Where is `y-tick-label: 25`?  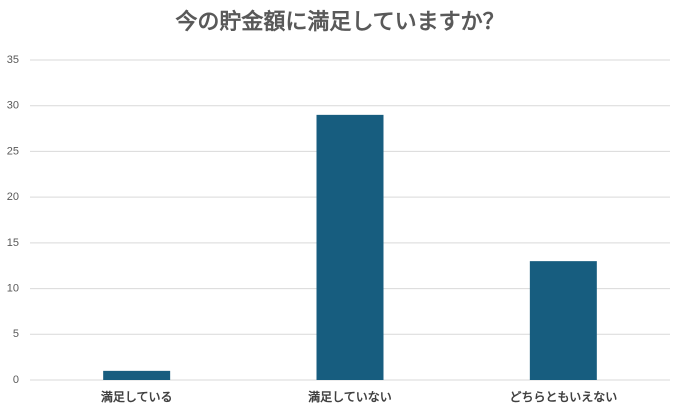 y-tick-label: 25 is located at coordinates (13, 151).